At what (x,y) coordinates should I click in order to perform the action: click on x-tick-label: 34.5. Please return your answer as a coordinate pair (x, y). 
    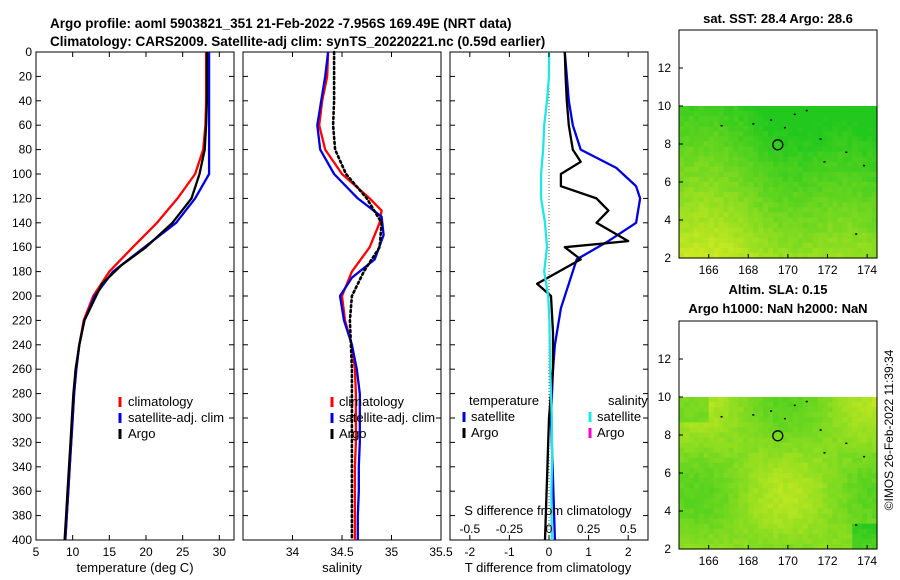
    Looking at the image, I should click on (342, 552).